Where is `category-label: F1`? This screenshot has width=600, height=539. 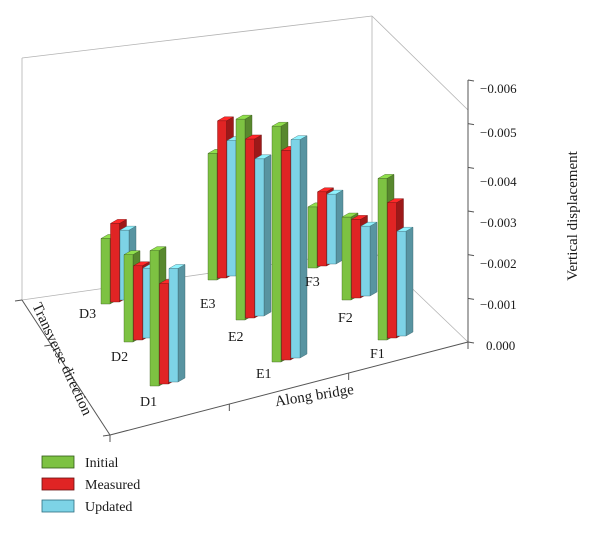
category-label: F1 is located at coordinates (377, 354).